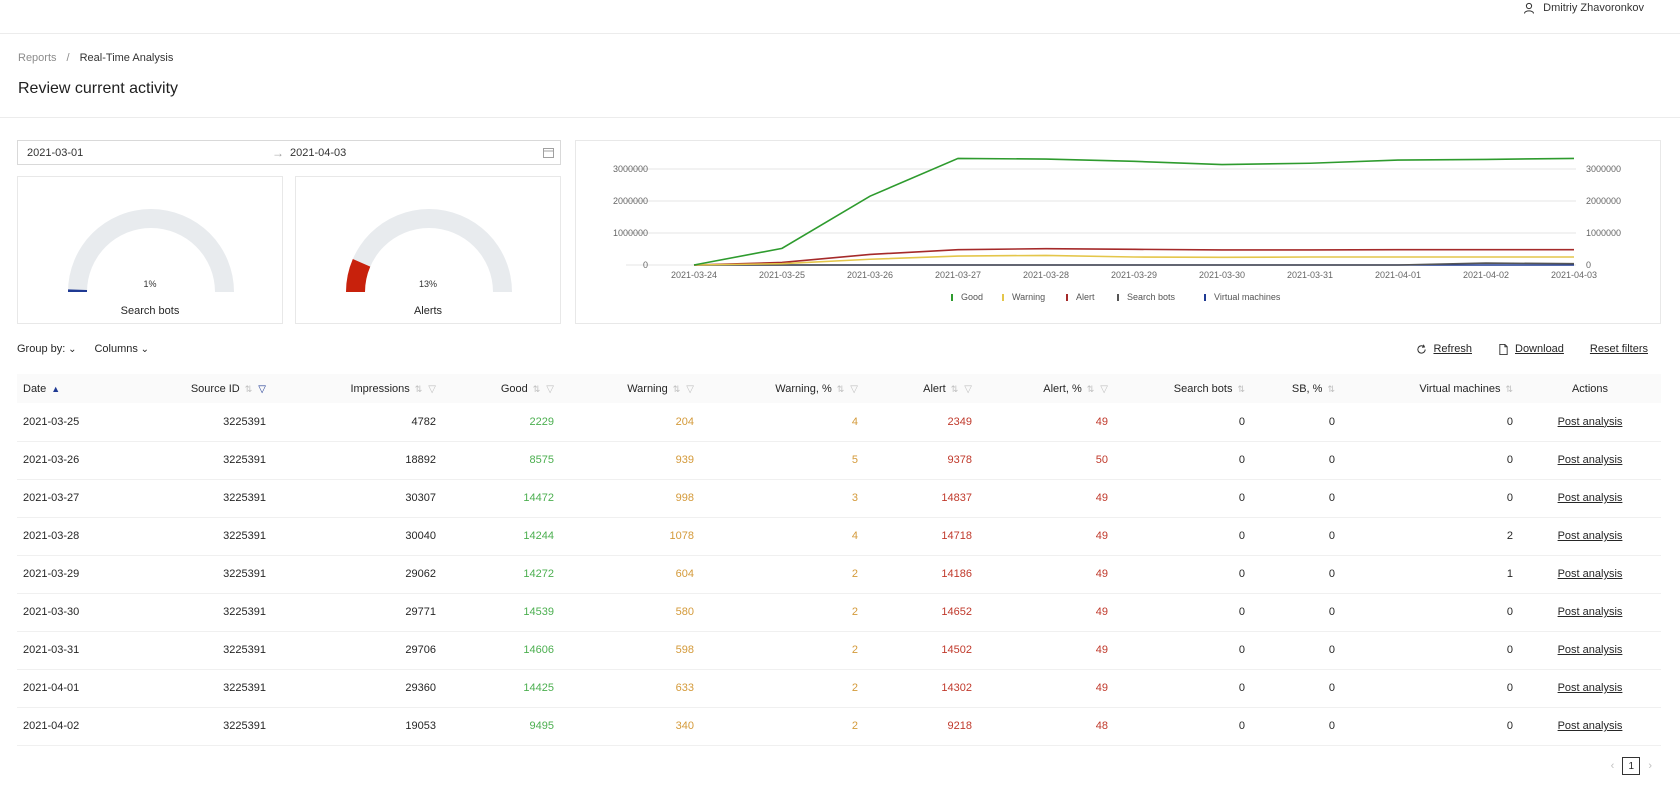  What do you see at coordinates (1531, 349) in the screenshot?
I see `download-button: Download` at bounding box center [1531, 349].